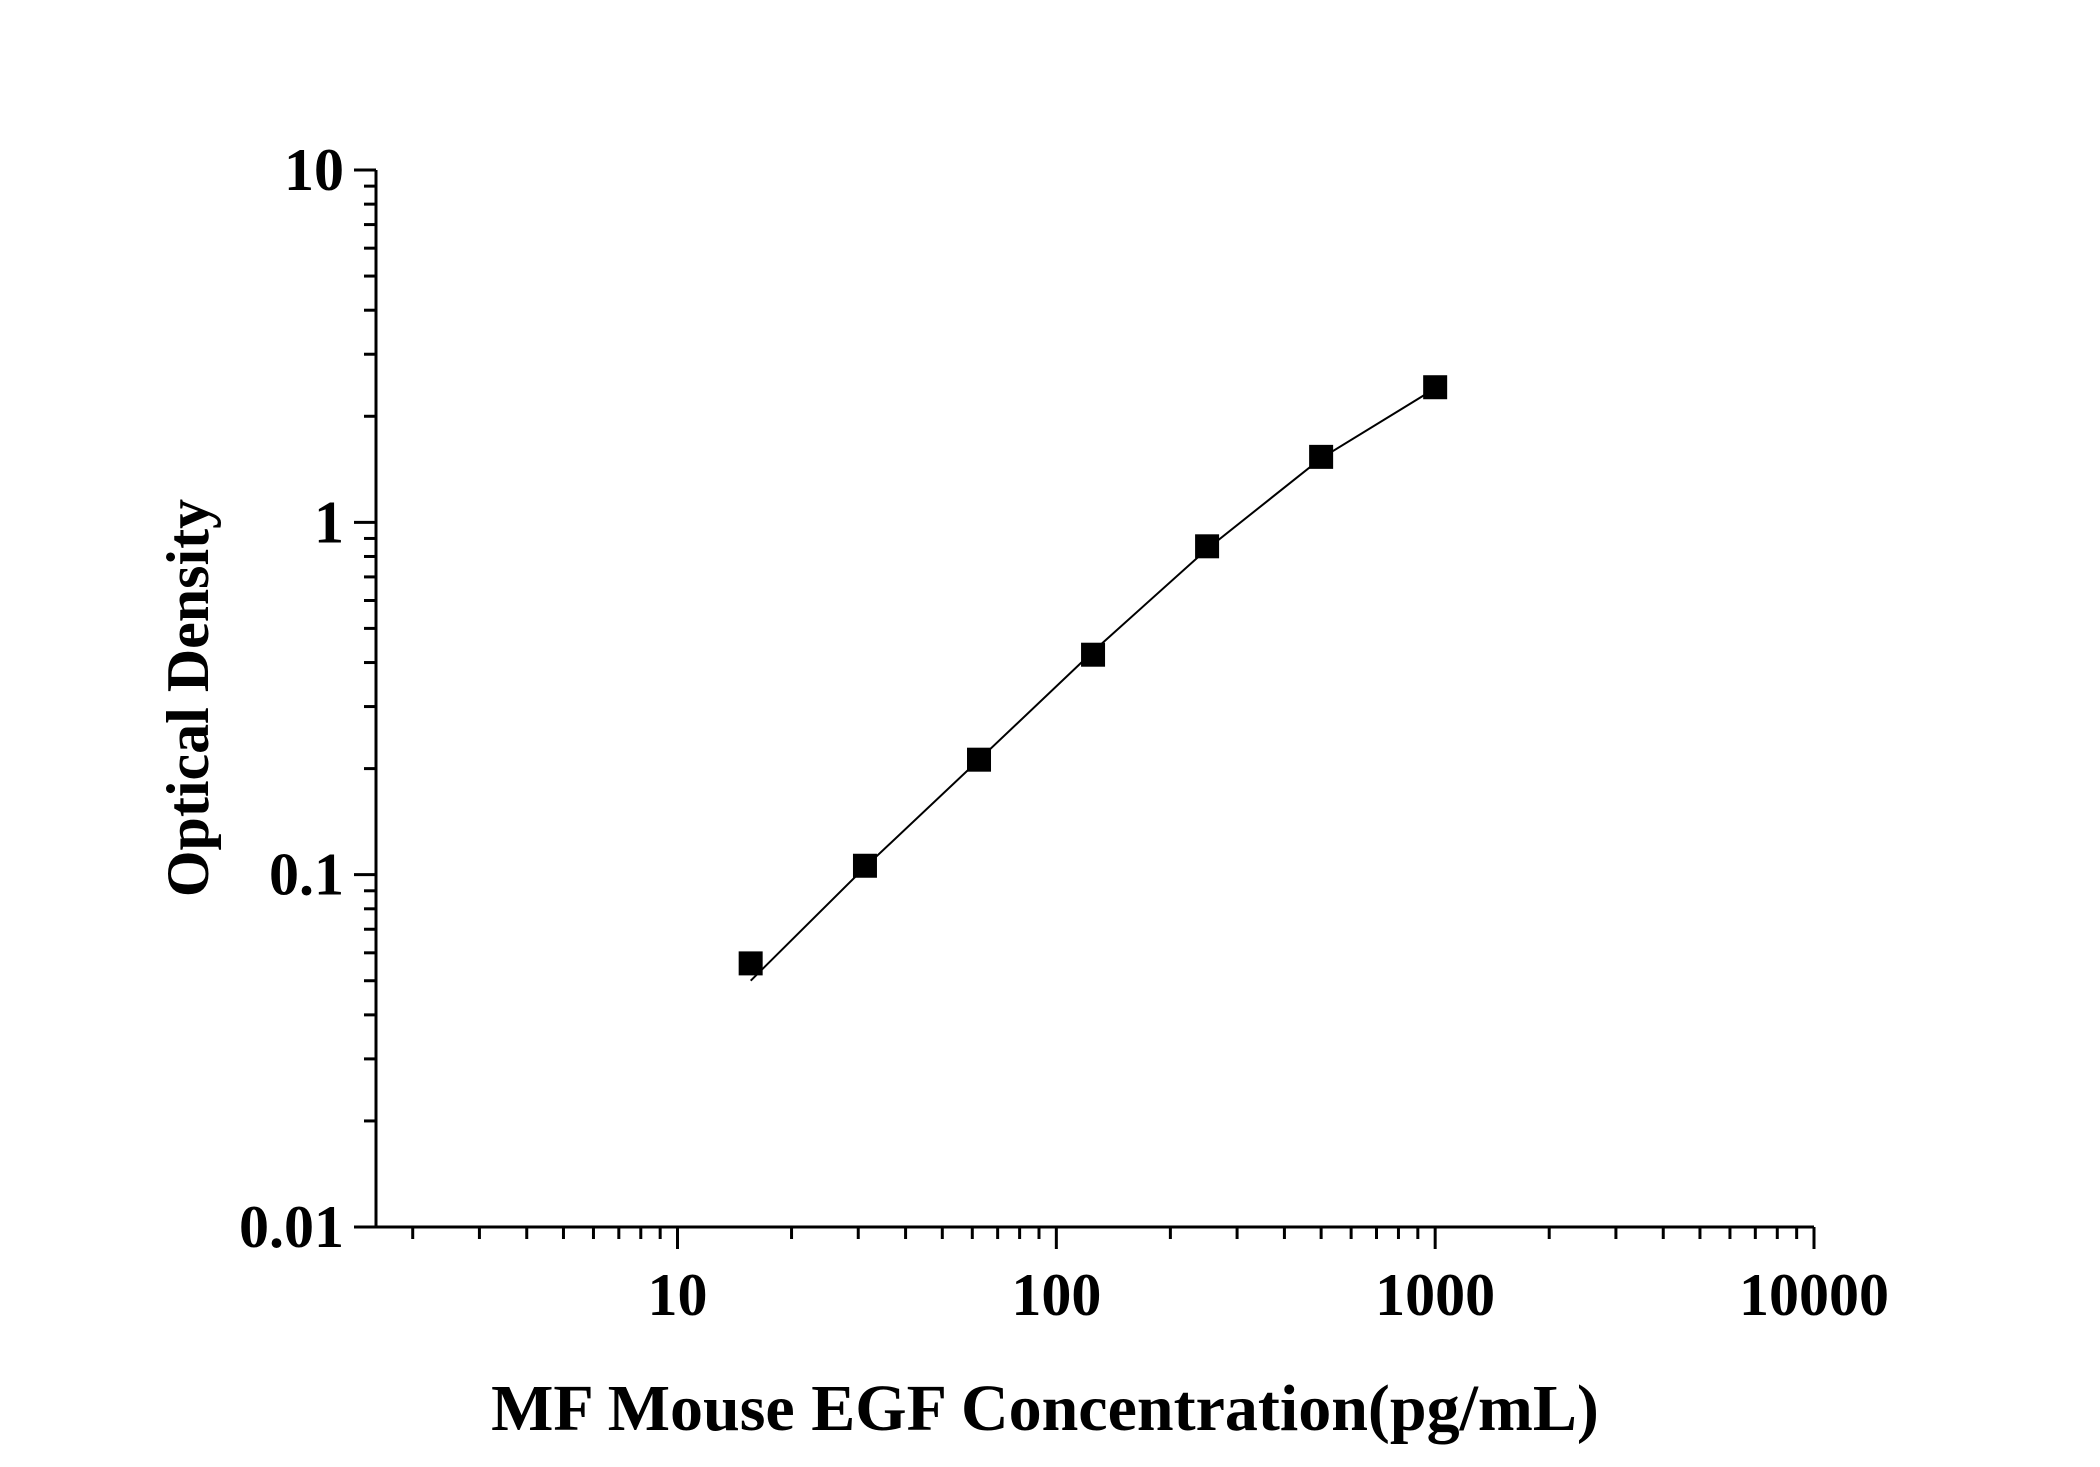  I want to click on y-ticks: 0.01 0.1 1 10, so click(307, 698).